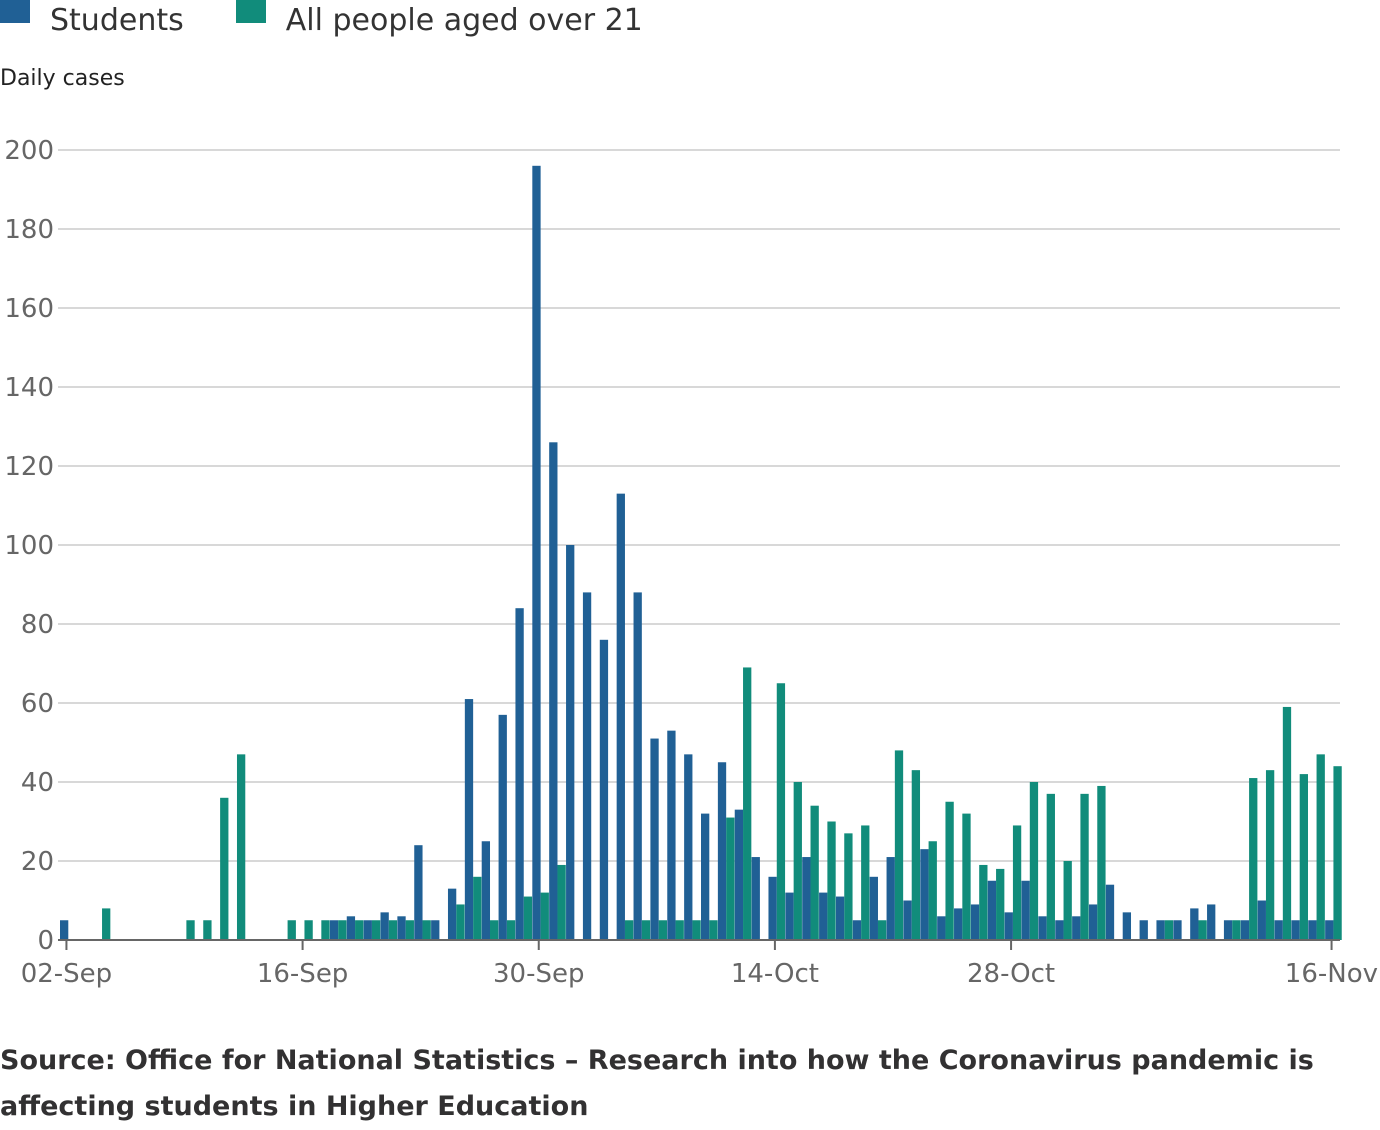 Image resolution: width=1380 pixels, height=1130 pixels. I want to click on x-tick-label: 14-Oct, so click(775, 974).